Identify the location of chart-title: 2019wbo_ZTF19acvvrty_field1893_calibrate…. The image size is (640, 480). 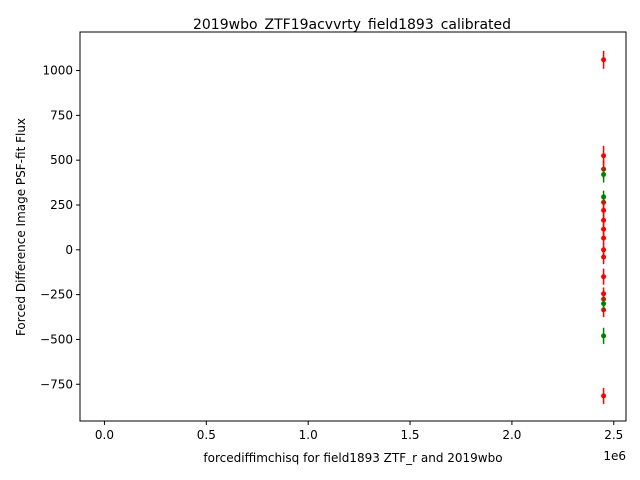
(352, 25).